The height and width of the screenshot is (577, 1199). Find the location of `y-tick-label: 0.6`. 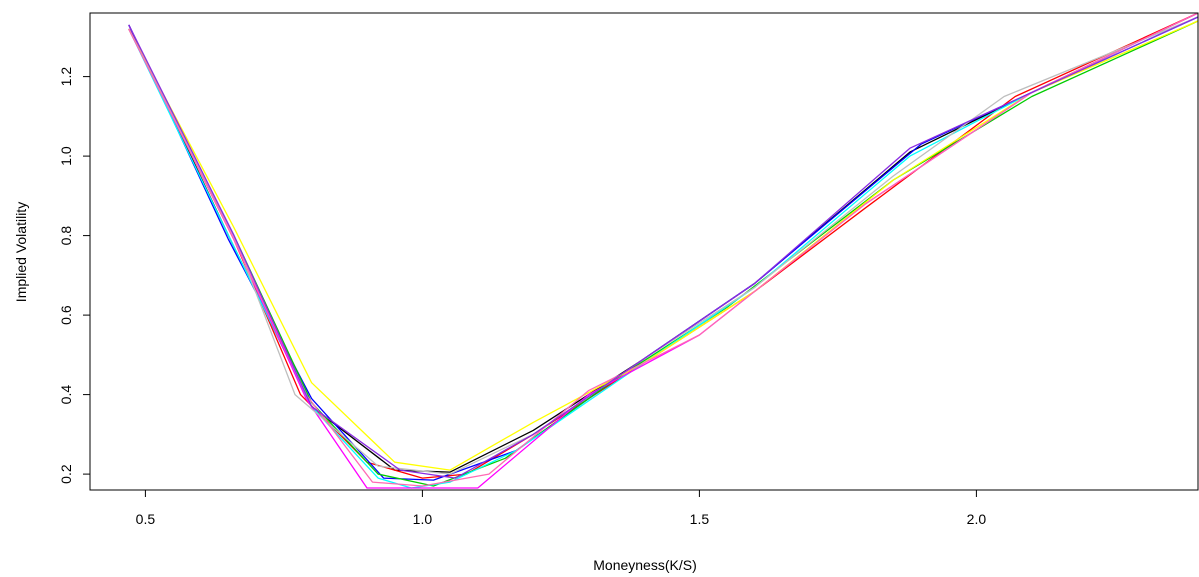

y-tick-label: 0.6 is located at coordinates (66, 315).